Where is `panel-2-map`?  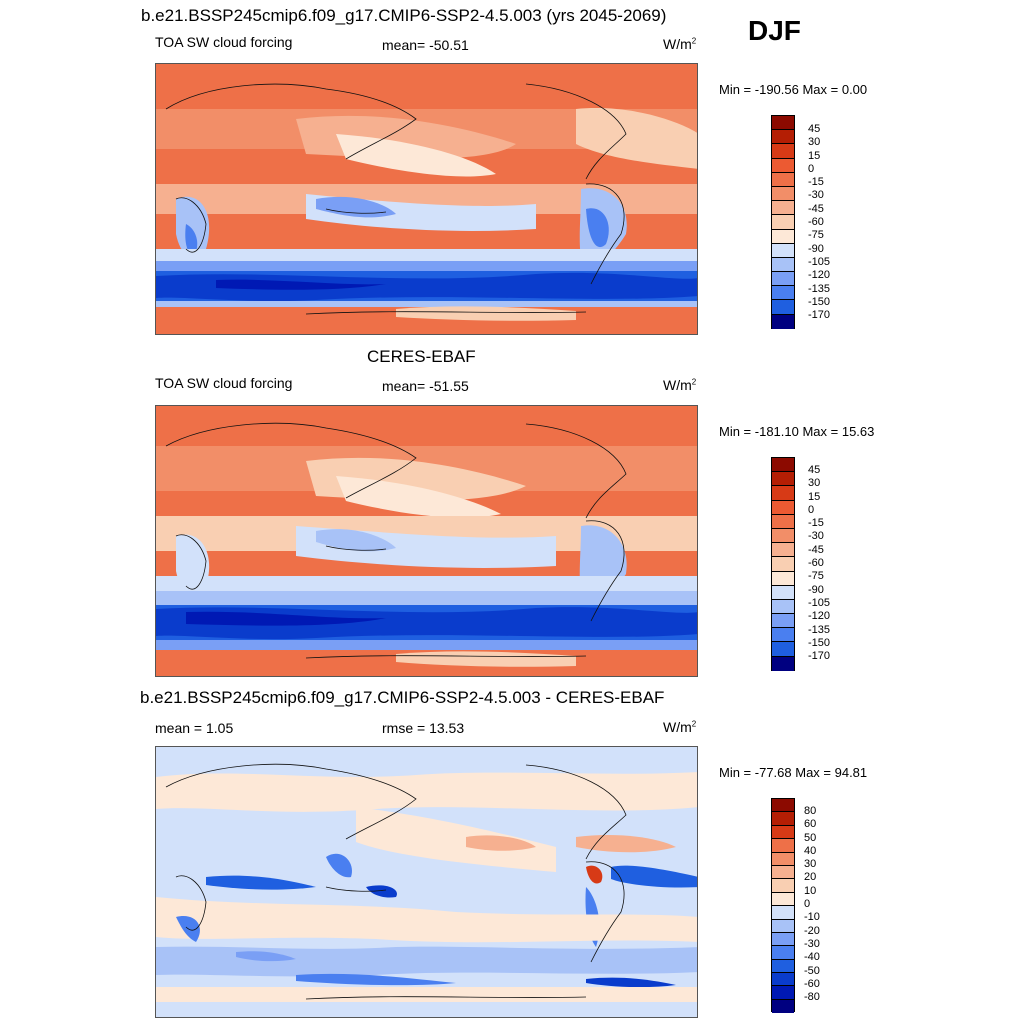
panel-2-map is located at coordinates (426, 541).